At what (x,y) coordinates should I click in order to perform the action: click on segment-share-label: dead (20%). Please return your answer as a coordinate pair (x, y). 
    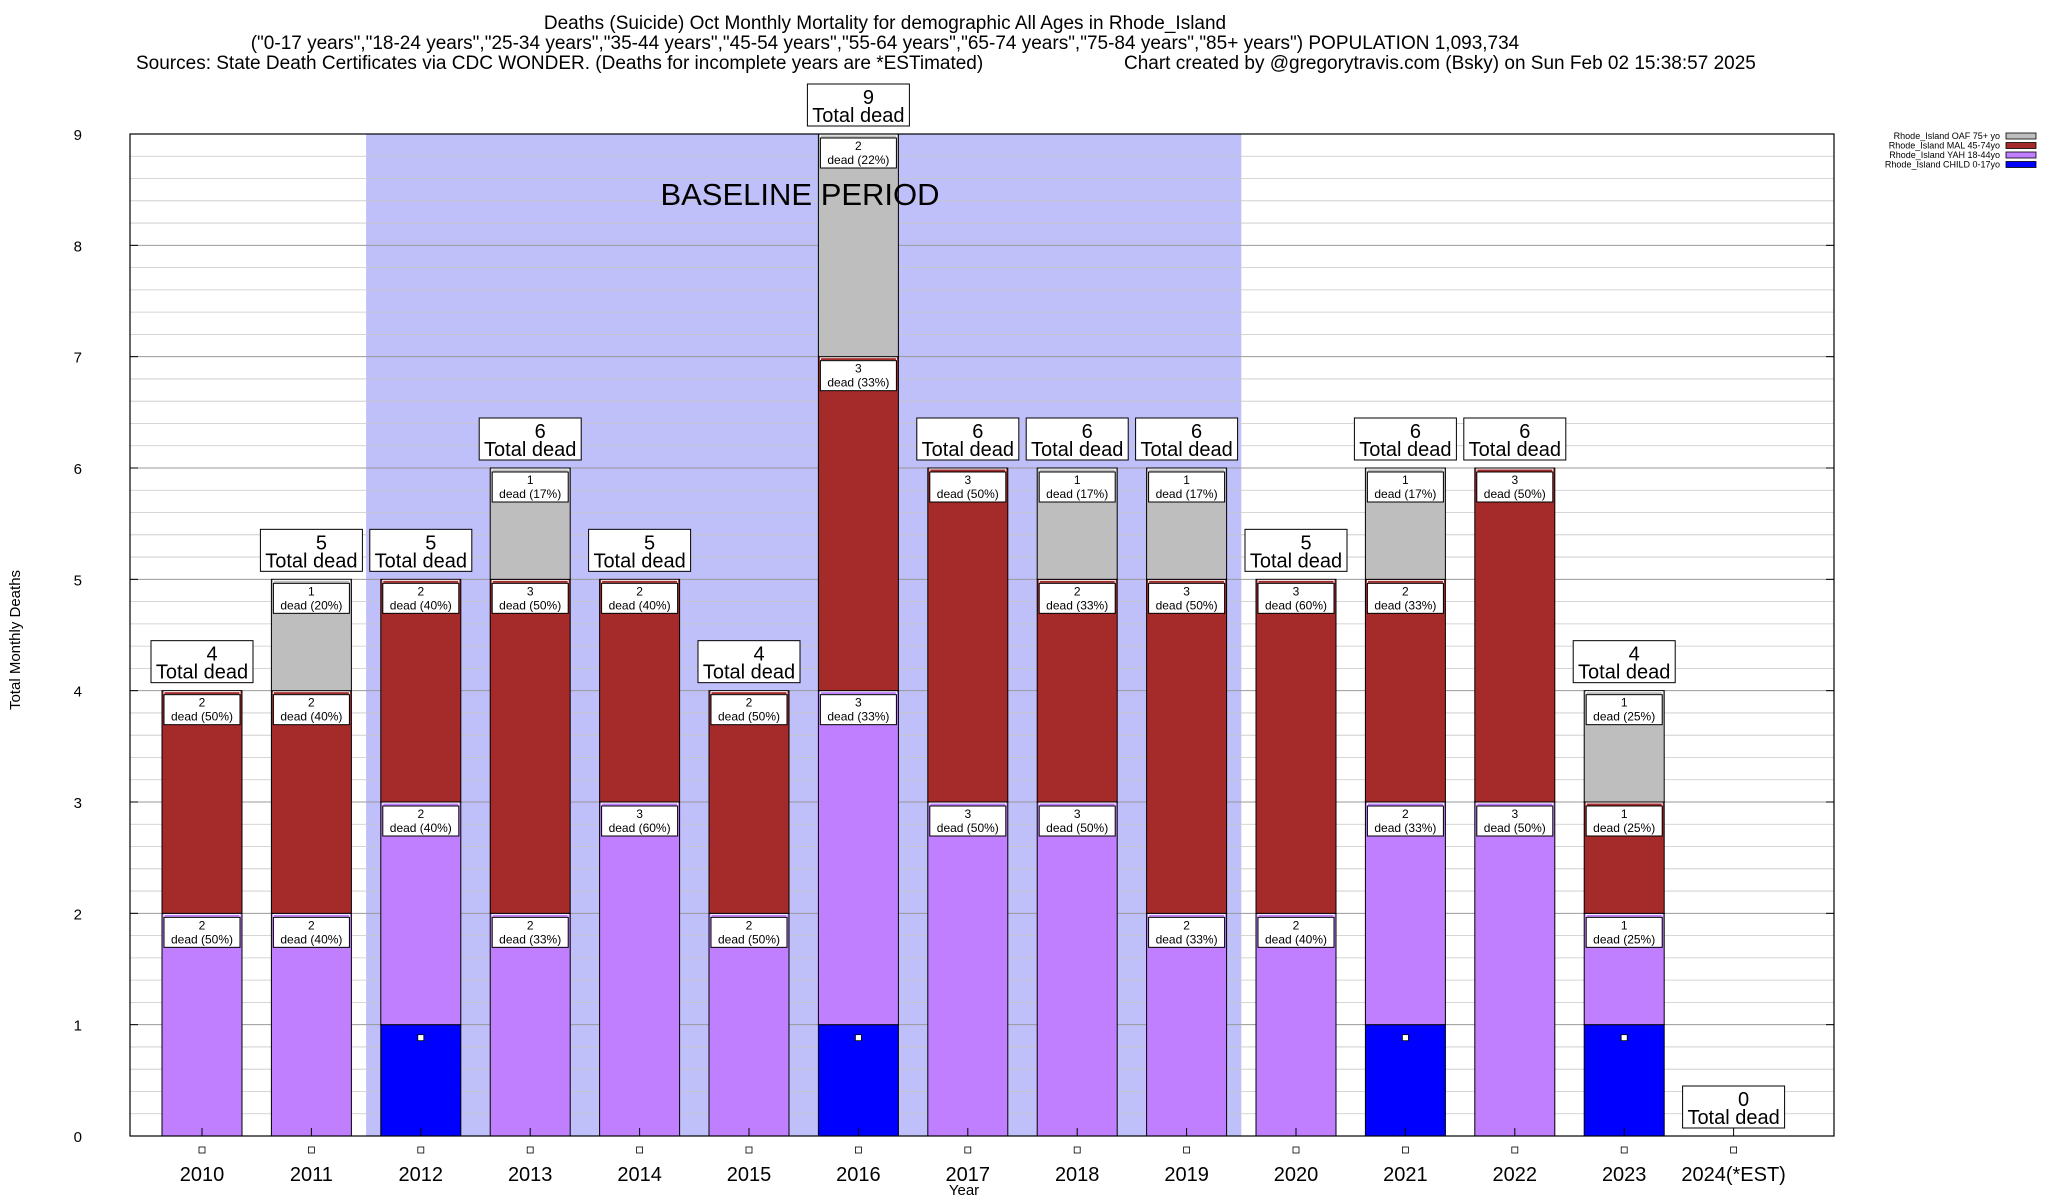
    Looking at the image, I should click on (311, 605).